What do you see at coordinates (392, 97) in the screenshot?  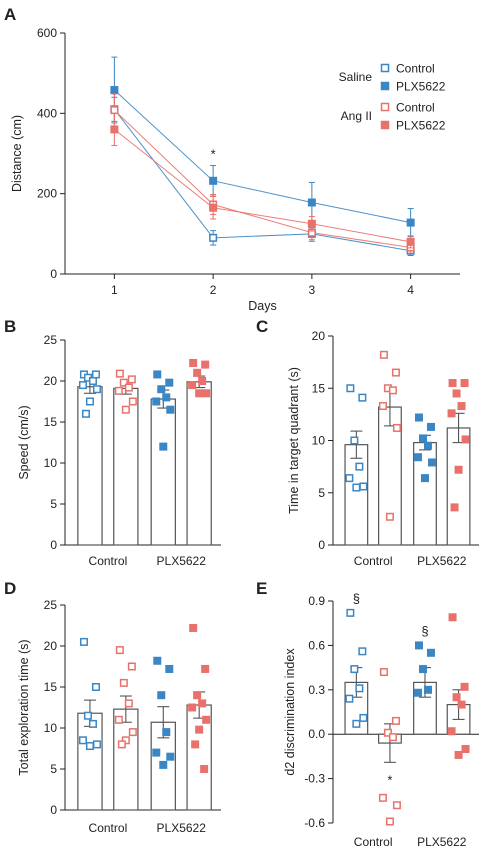 I see `legend: Saline Control PLX5622 Ang II Control PLX5622` at bounding box center [392, 97].